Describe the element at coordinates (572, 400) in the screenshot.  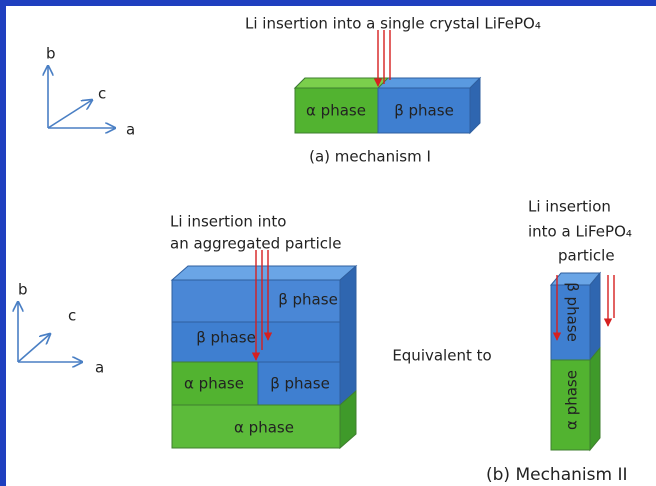
I see `particle-alpha: α phase` at that location.